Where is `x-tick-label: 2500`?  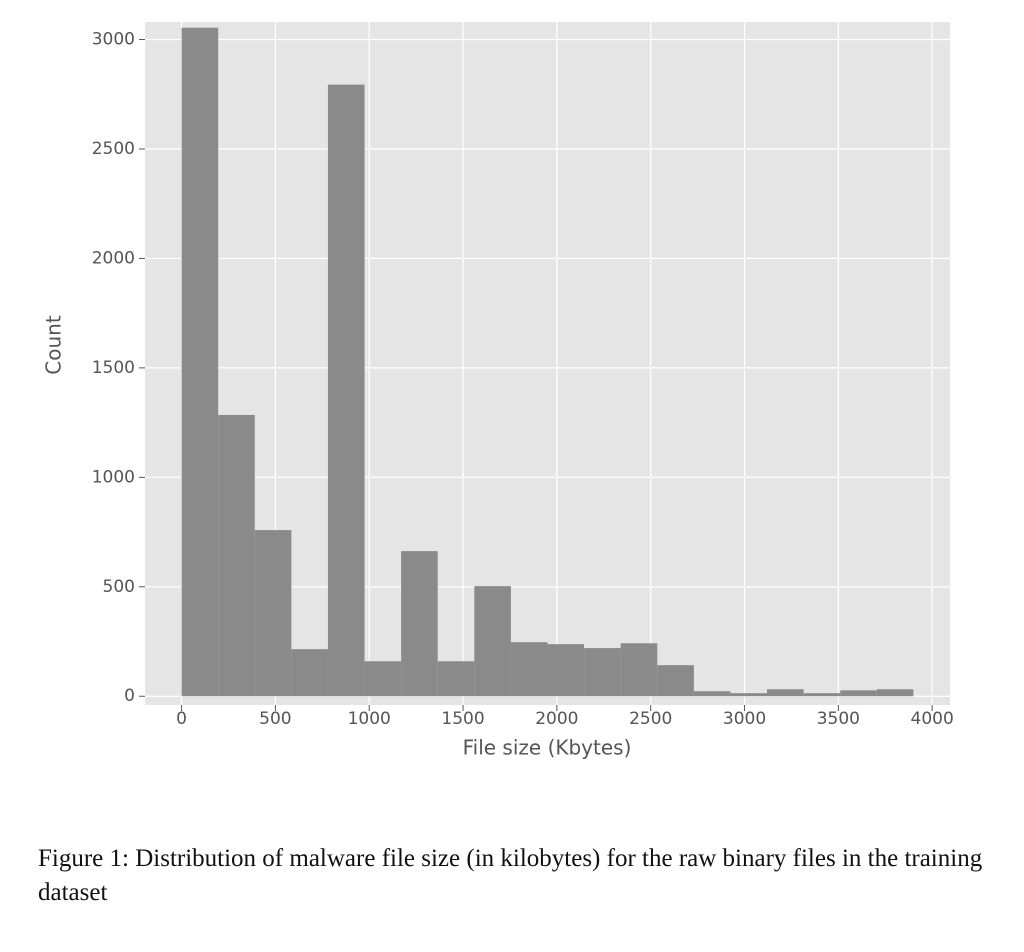
x-tick-label: 2500 is located at coordinates (650, 719).